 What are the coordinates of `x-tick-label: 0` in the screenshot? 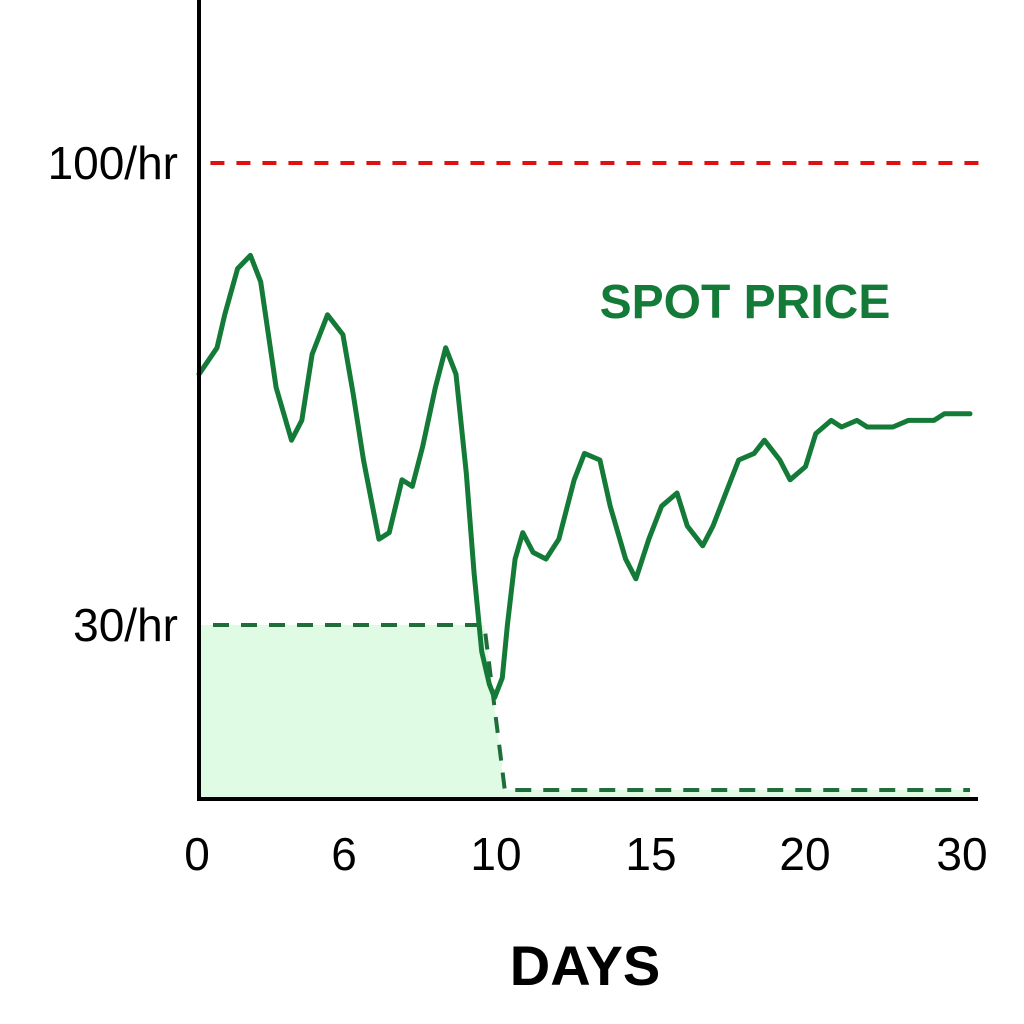 It's located at (197, 854).